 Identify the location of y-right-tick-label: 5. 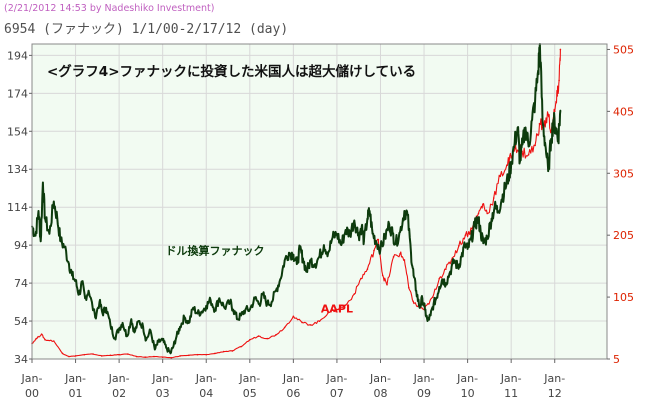
(616, 359).